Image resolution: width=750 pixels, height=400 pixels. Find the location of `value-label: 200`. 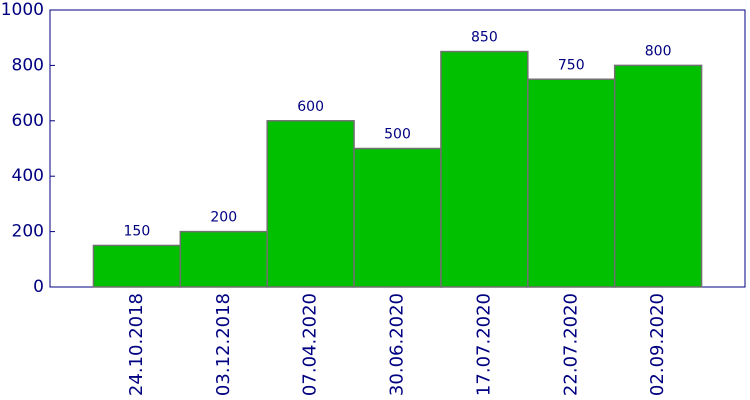

value-label: 200 is located at coordinates (223, 218).